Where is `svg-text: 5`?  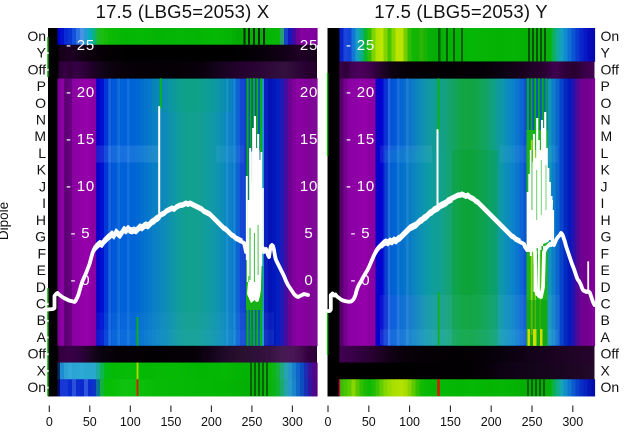 svg-text: 5 is located at coordinates (308, 233).